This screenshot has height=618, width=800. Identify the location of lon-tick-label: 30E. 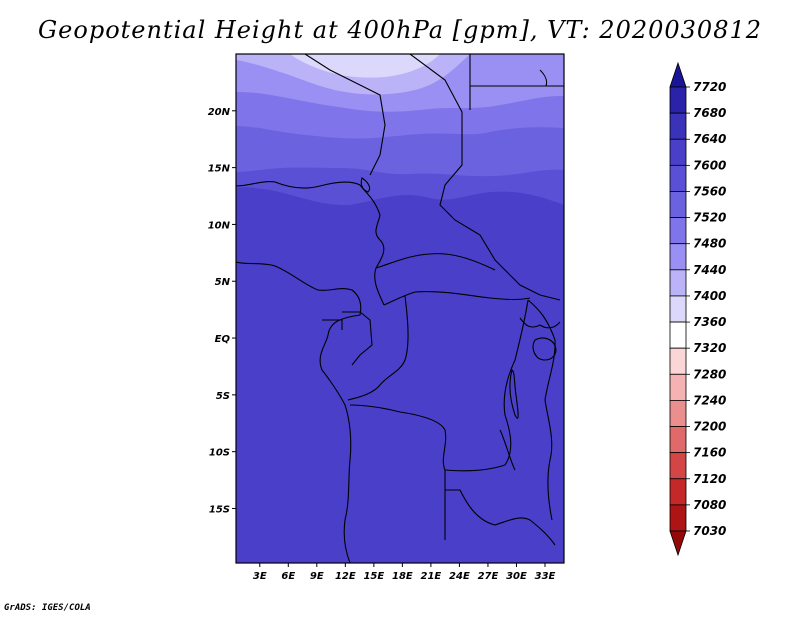
(516, 576).